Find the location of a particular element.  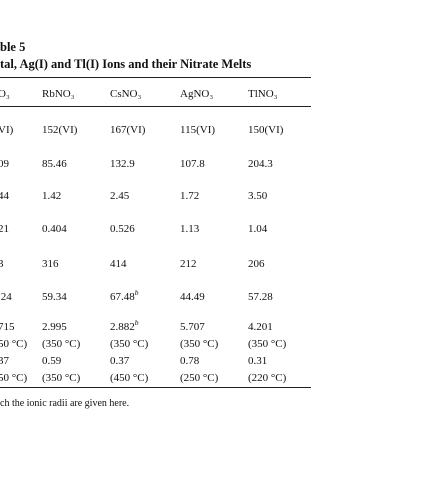

cell-value: 67.48 is located at coordinates (122, 297).